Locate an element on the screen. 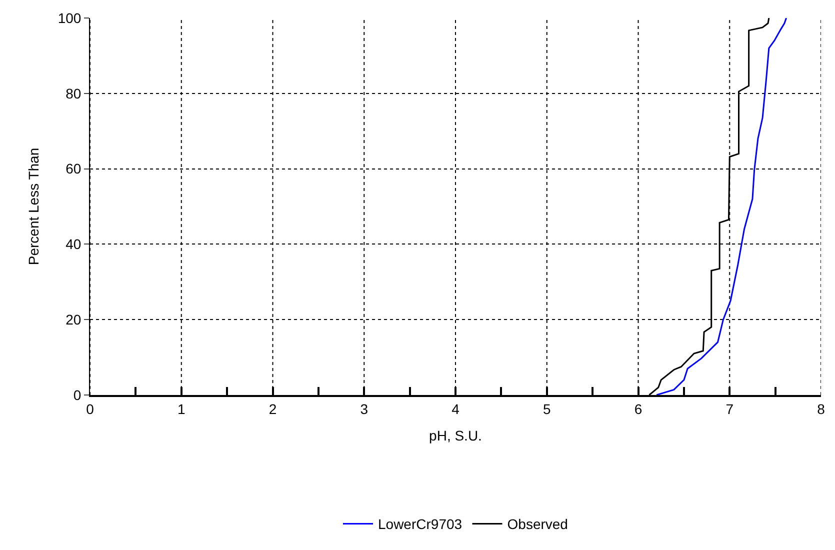 This screenshot has width=835, height=550. y-tick-label: 80 is located at coordinates (74, 93).